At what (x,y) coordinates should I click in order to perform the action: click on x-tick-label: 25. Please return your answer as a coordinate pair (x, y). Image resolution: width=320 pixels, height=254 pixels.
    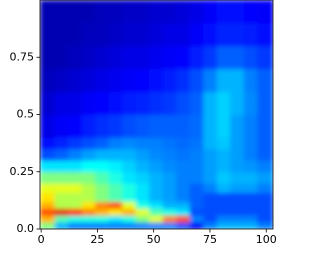
    Looking at the image, I should click on (97, 239).